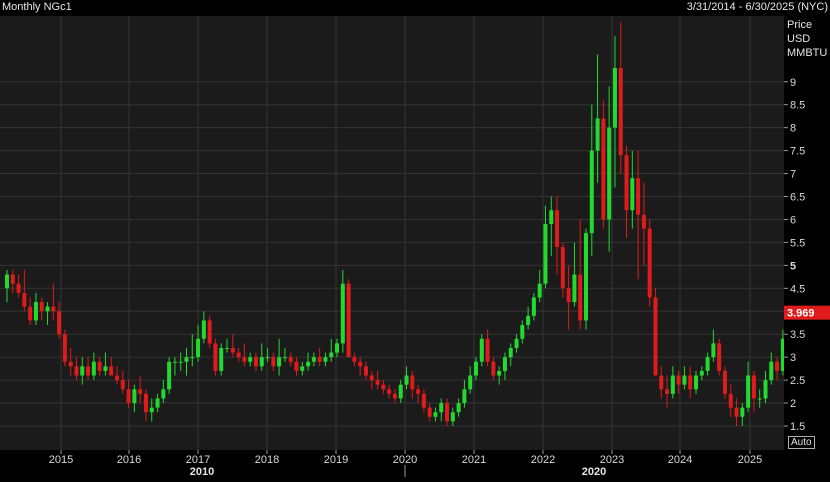  What do you see at coordinates (801, 442) in the screenshot?
I see `auto-scale-button: Auto` at bounding box center [801, 442].